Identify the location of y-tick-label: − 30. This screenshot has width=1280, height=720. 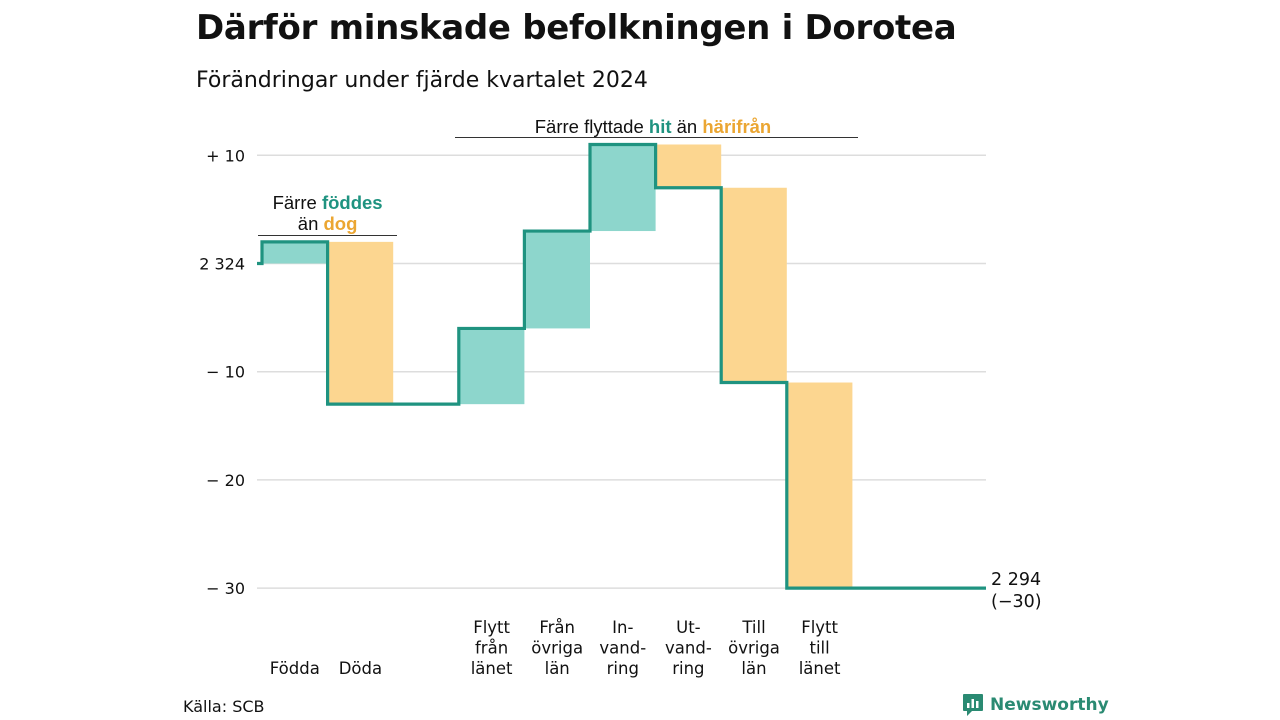
(225, 588).